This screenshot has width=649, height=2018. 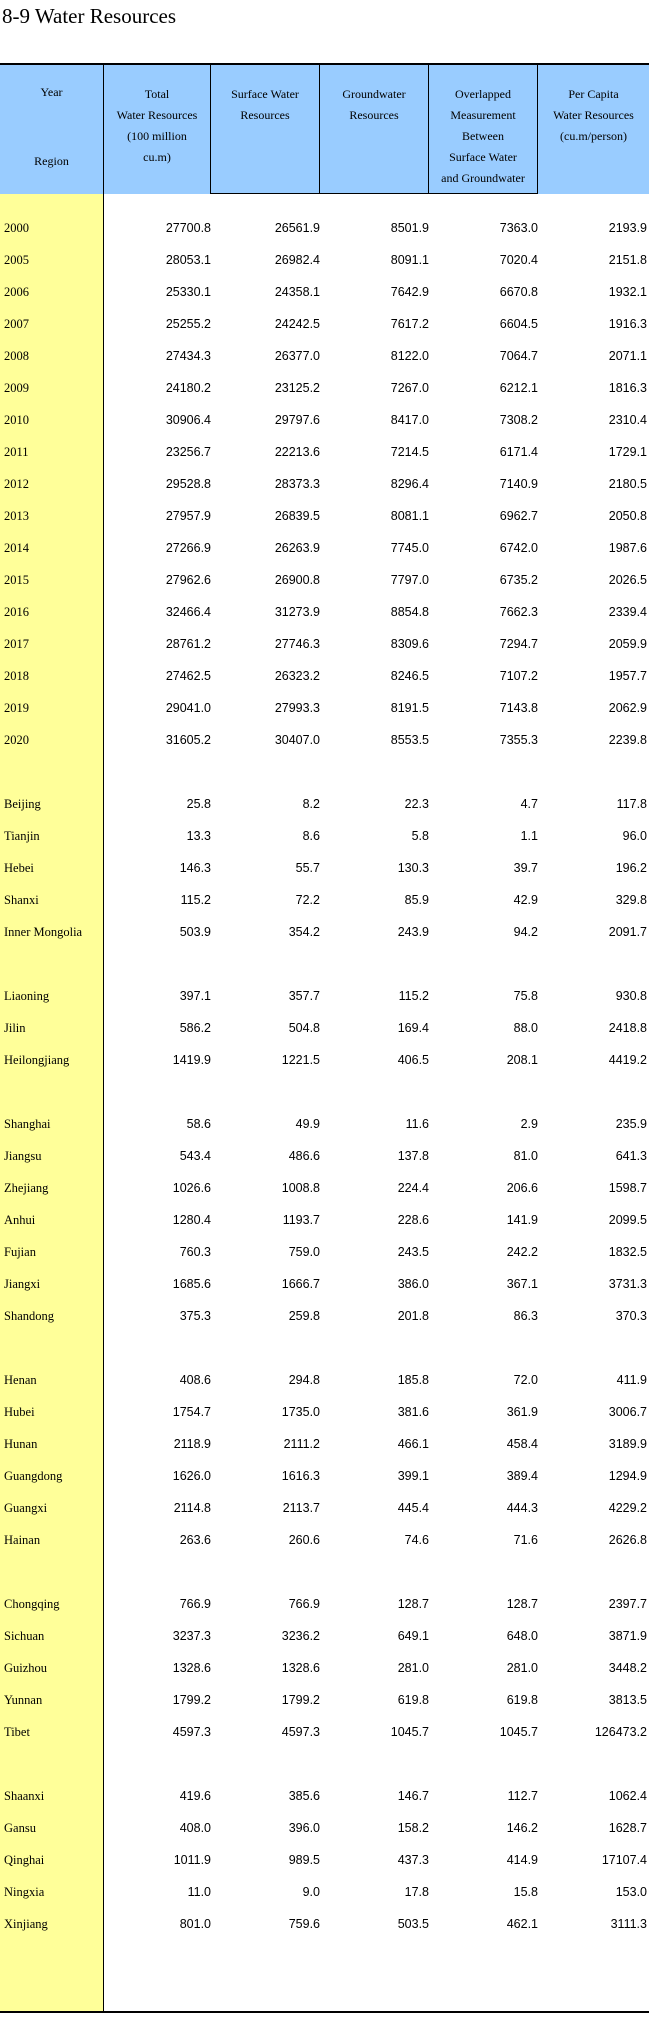 I want to click on row-label: Hebei, so click(x=19, y=868).